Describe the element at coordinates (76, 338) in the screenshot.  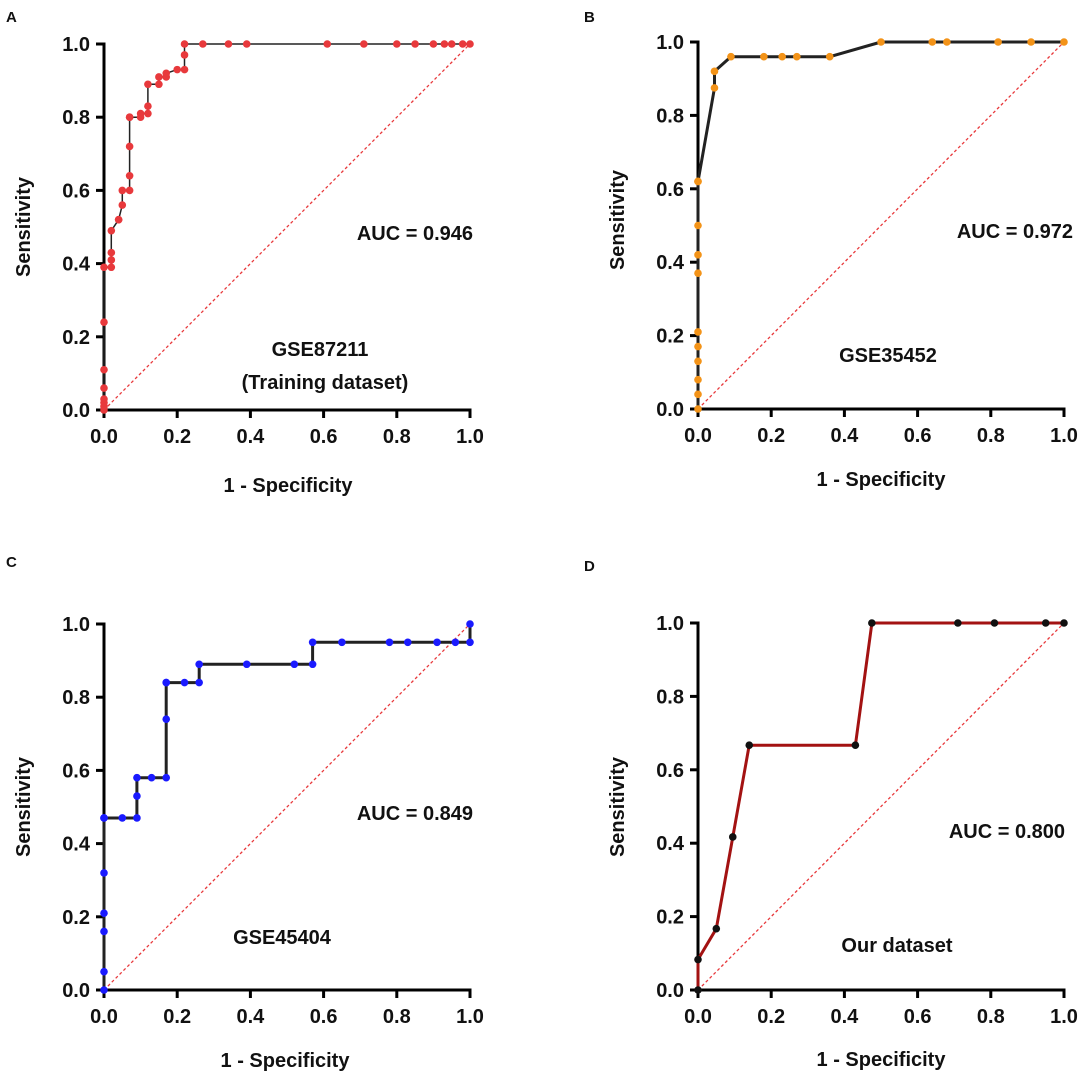
I see `y-tick-label: 0.2` at that location.